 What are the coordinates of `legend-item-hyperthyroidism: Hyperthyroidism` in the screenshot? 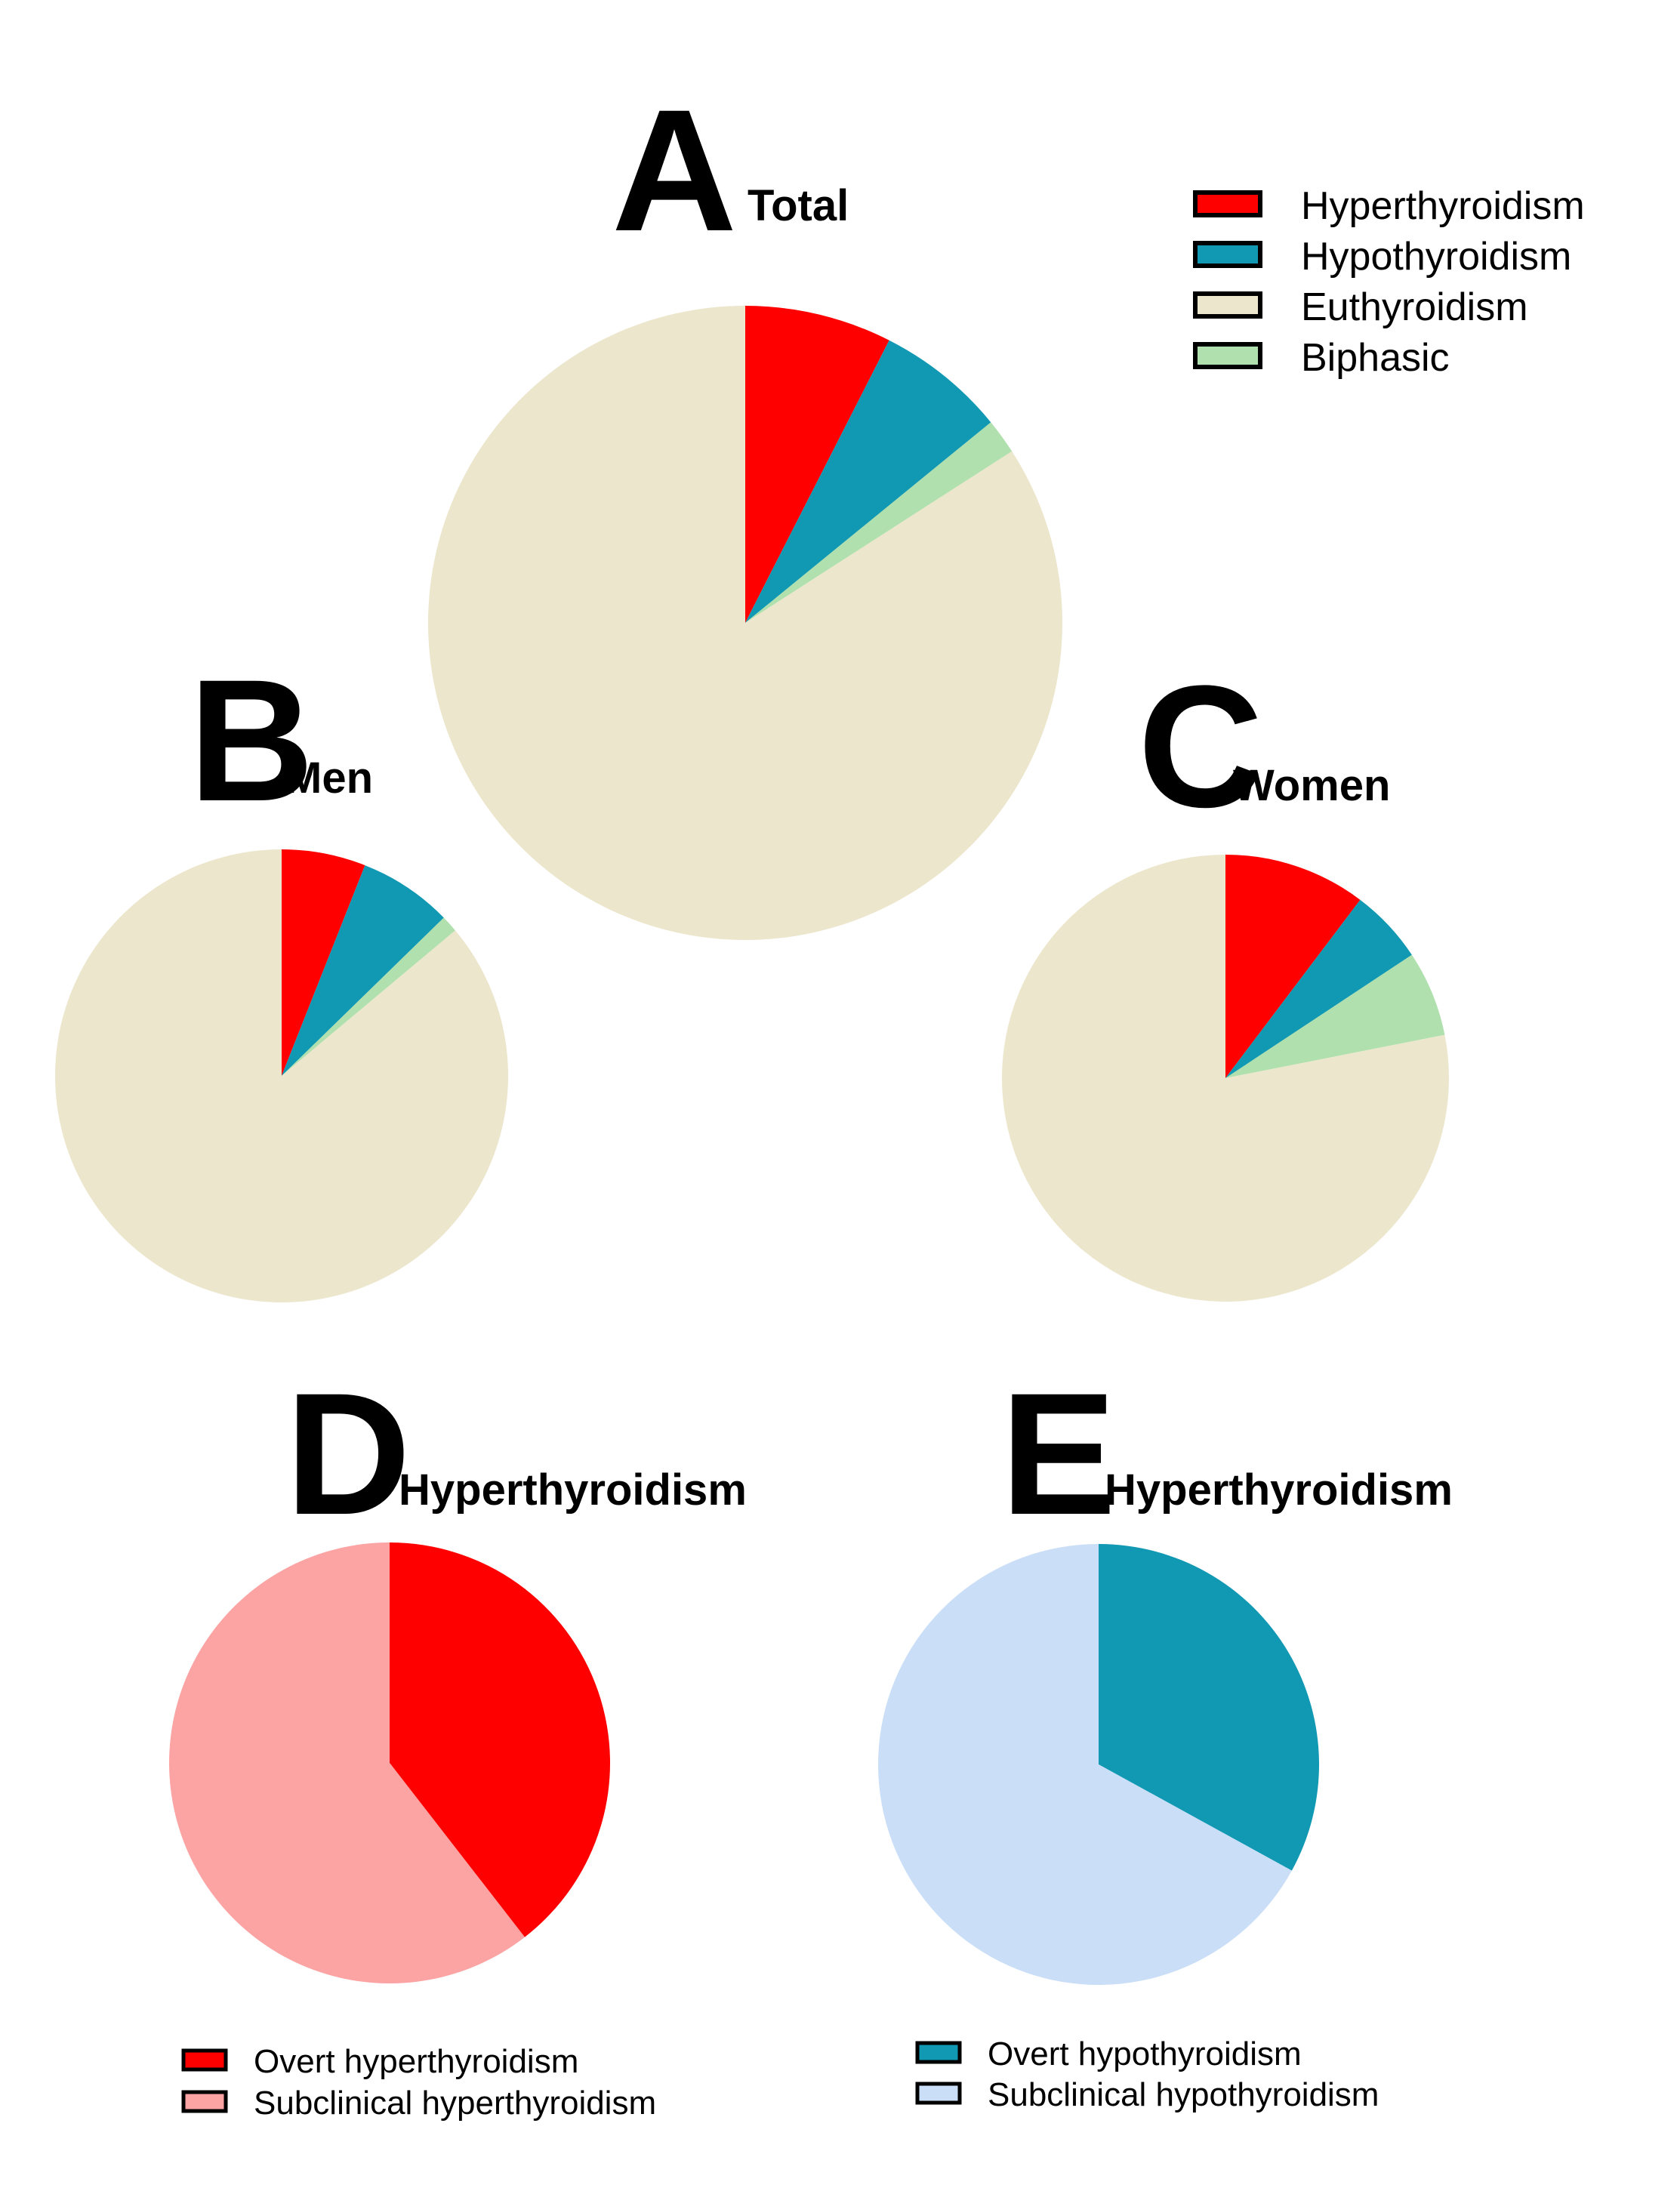 It's located at (1389, 206).